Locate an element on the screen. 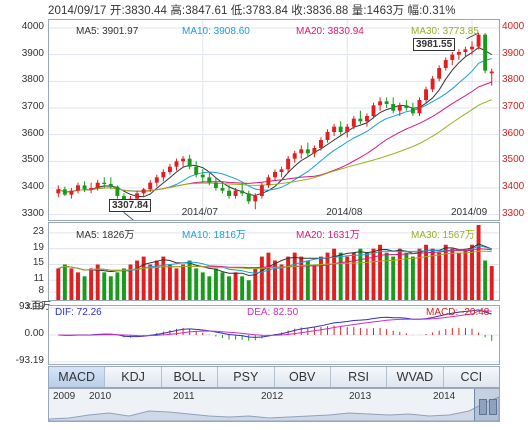 This screenshot has width=528, height=430. quote-date: 2014/09/17 is located at coordinates (77, 11).